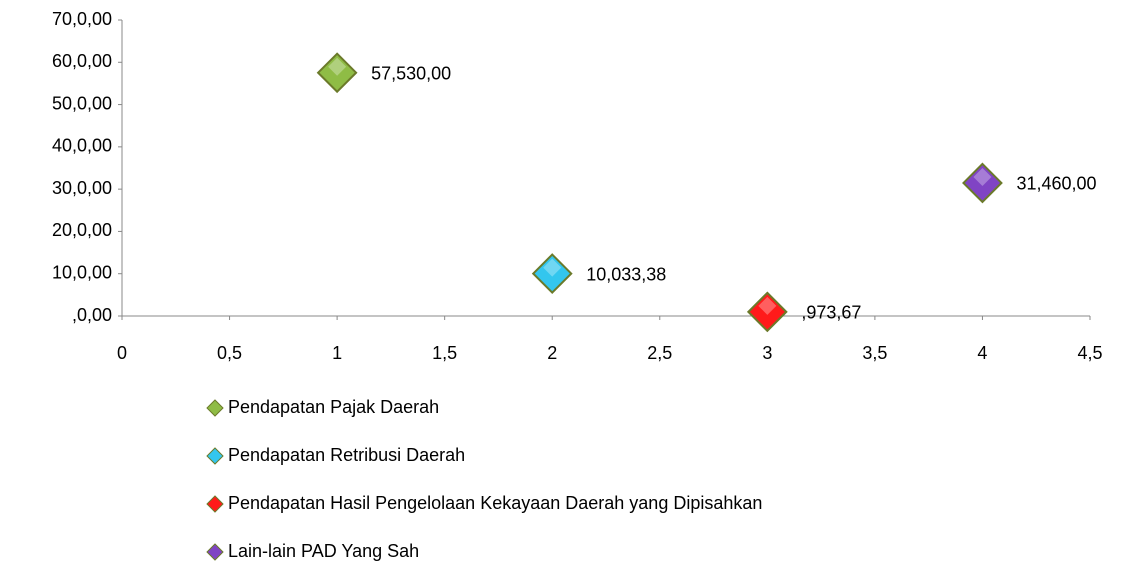 This screenshot has height=567, width=1138. What do you see at coordinates (82, 61) in the screenshot?
I see `y-tick-label: 60,0,00` at bounding box center [82, 61].